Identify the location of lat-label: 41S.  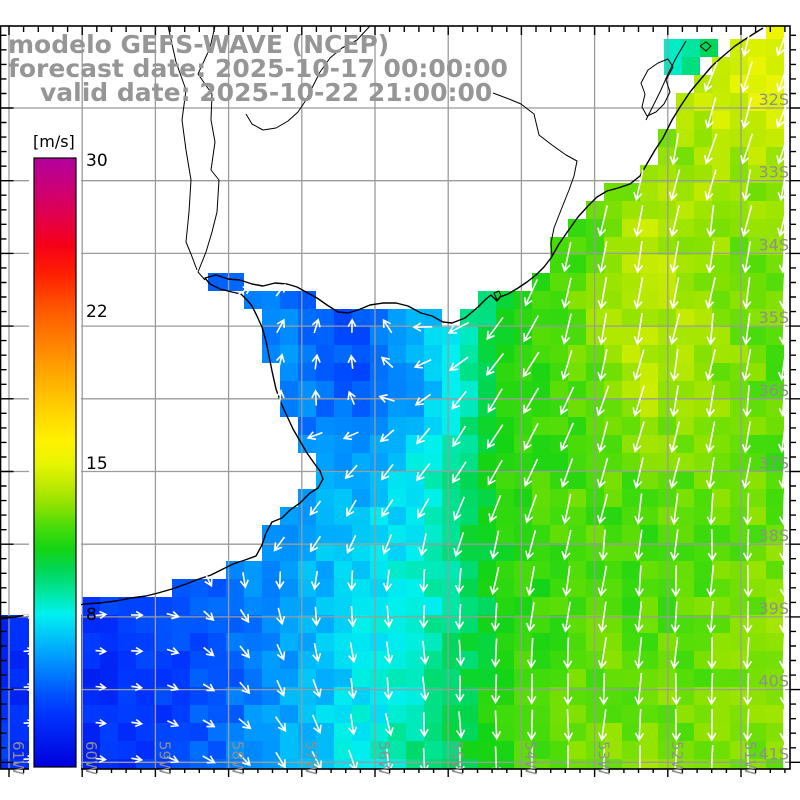
(773, 753).